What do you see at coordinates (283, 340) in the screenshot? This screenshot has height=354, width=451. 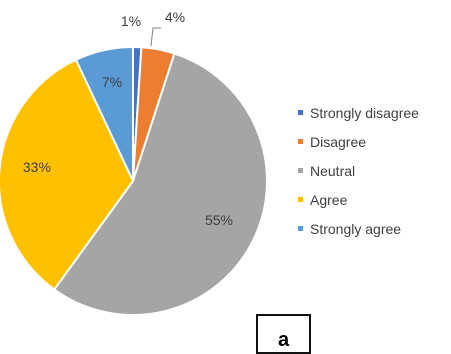 I see `panel-label: a` at bounding box center [283, 340].